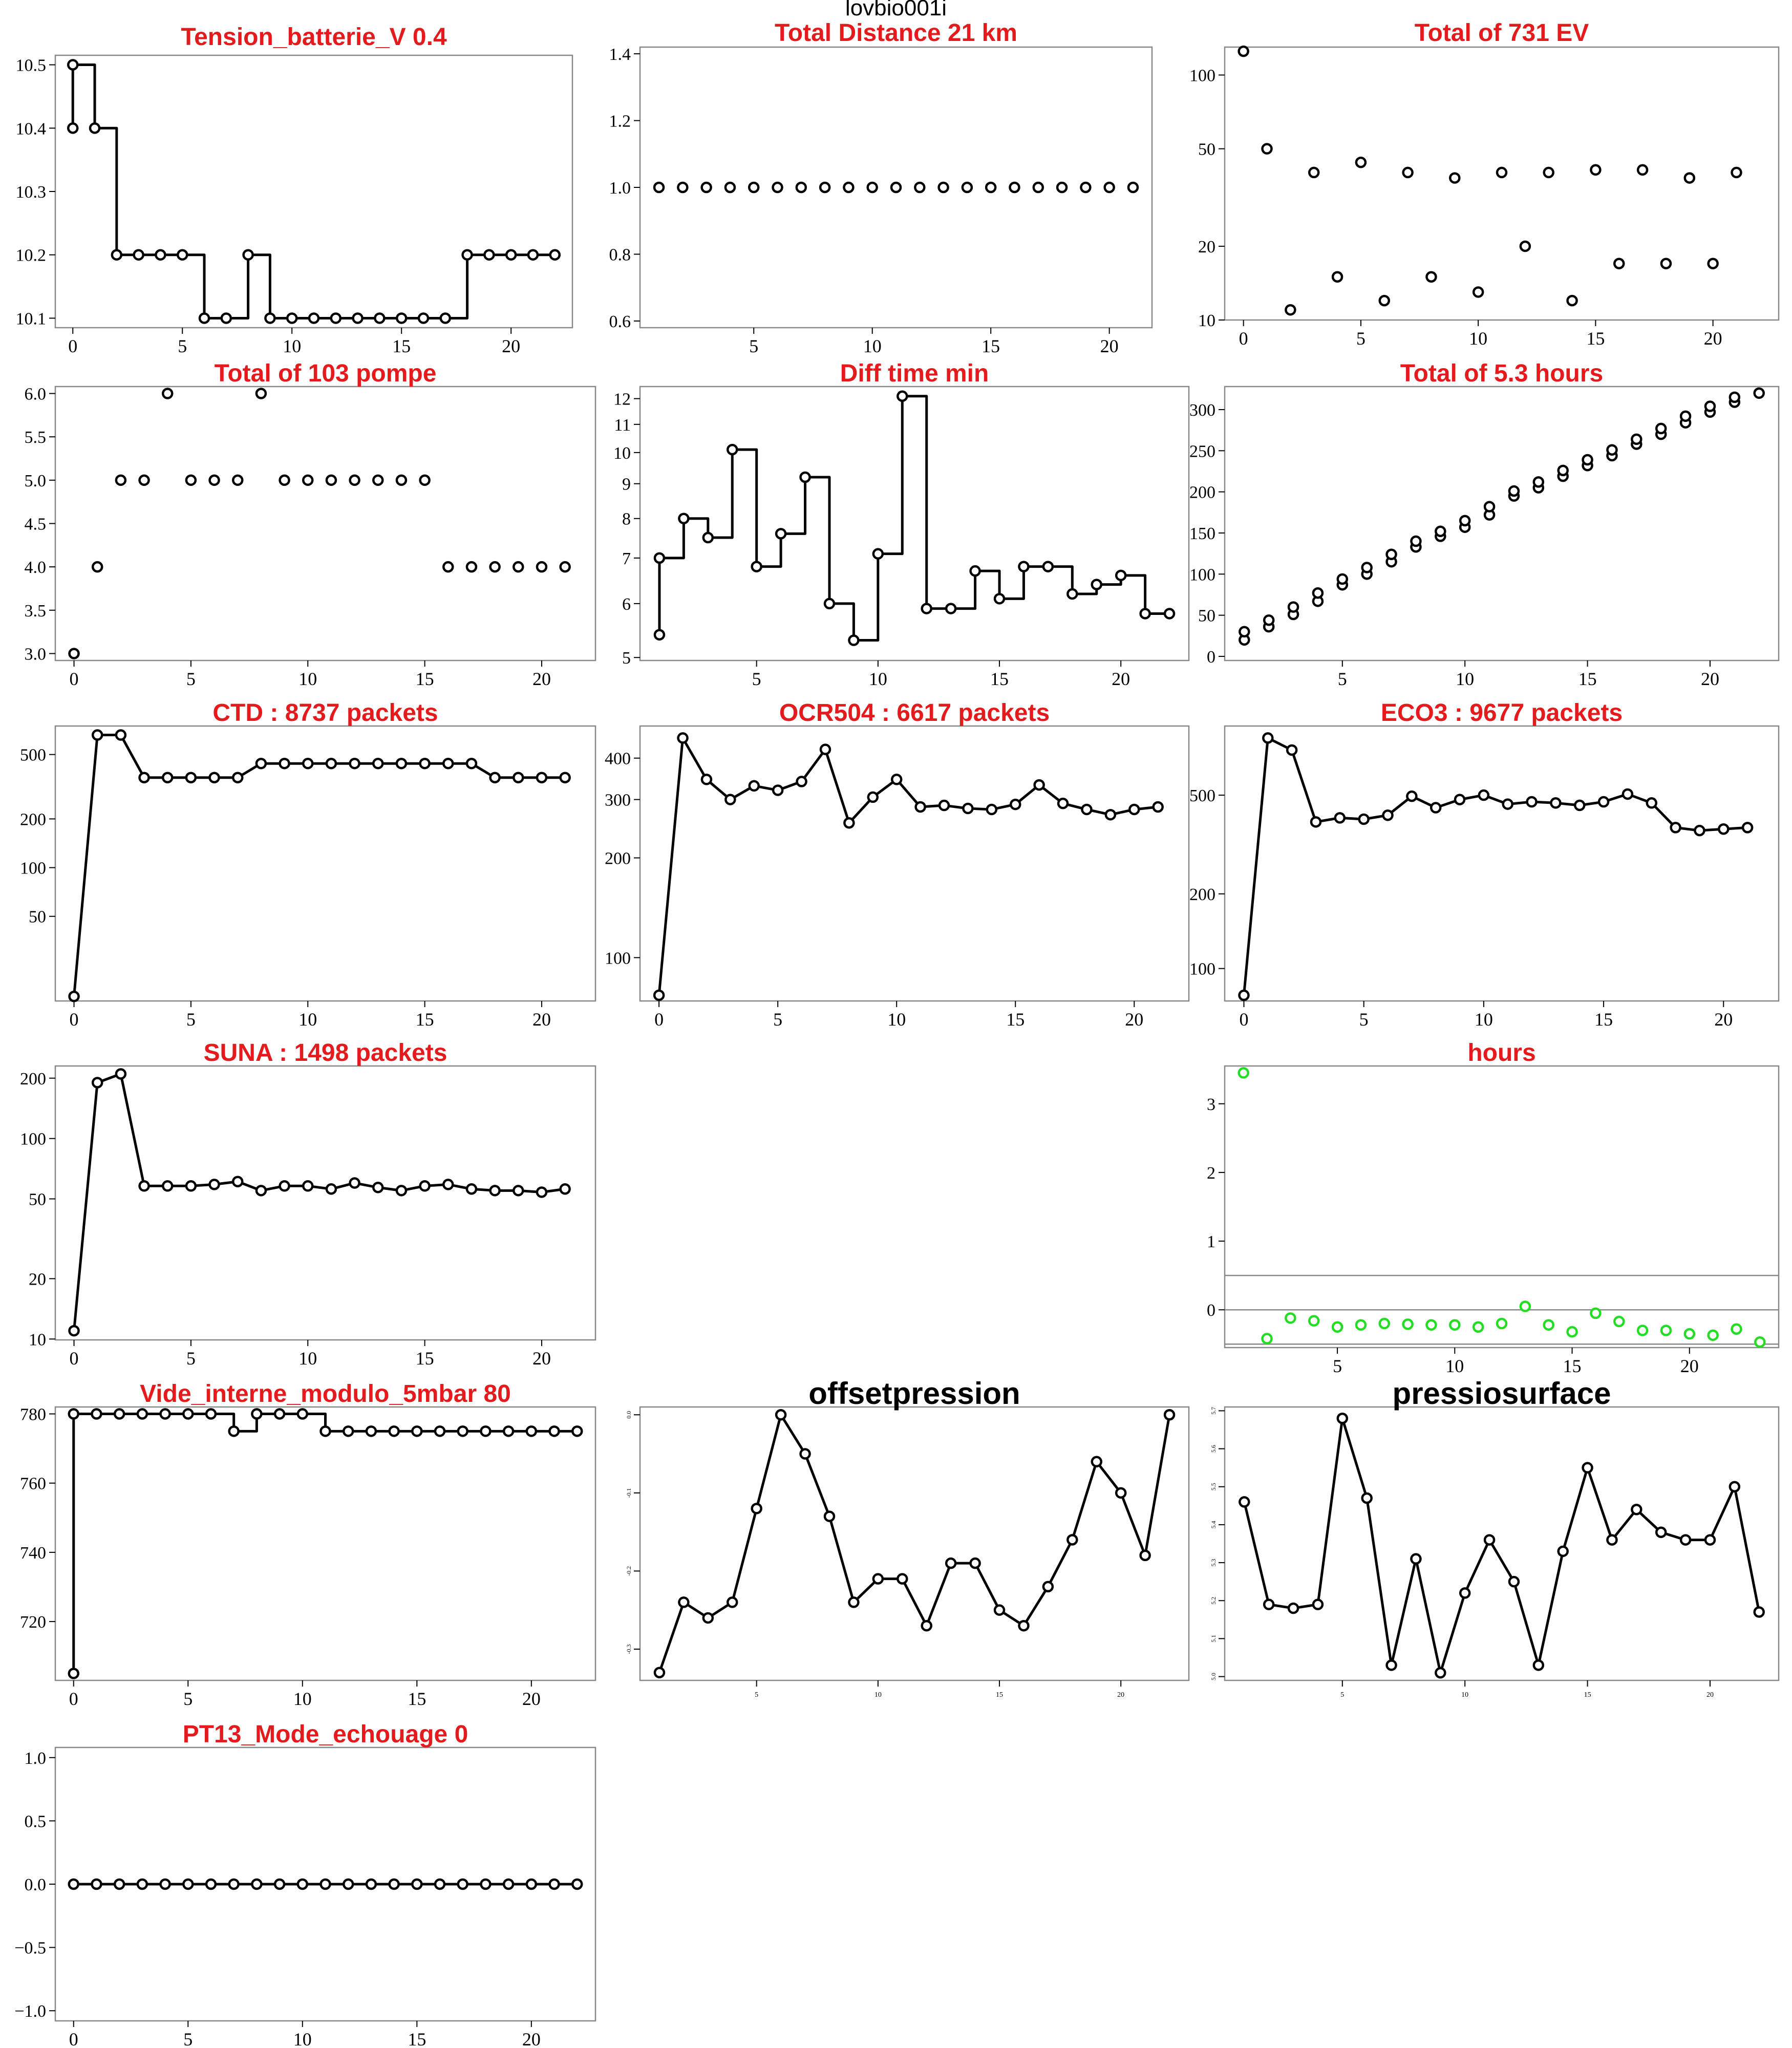 The width and height of the screenshot is (1792, 2048). I want to click on y-tick-label: 200, so click(1202, 492).